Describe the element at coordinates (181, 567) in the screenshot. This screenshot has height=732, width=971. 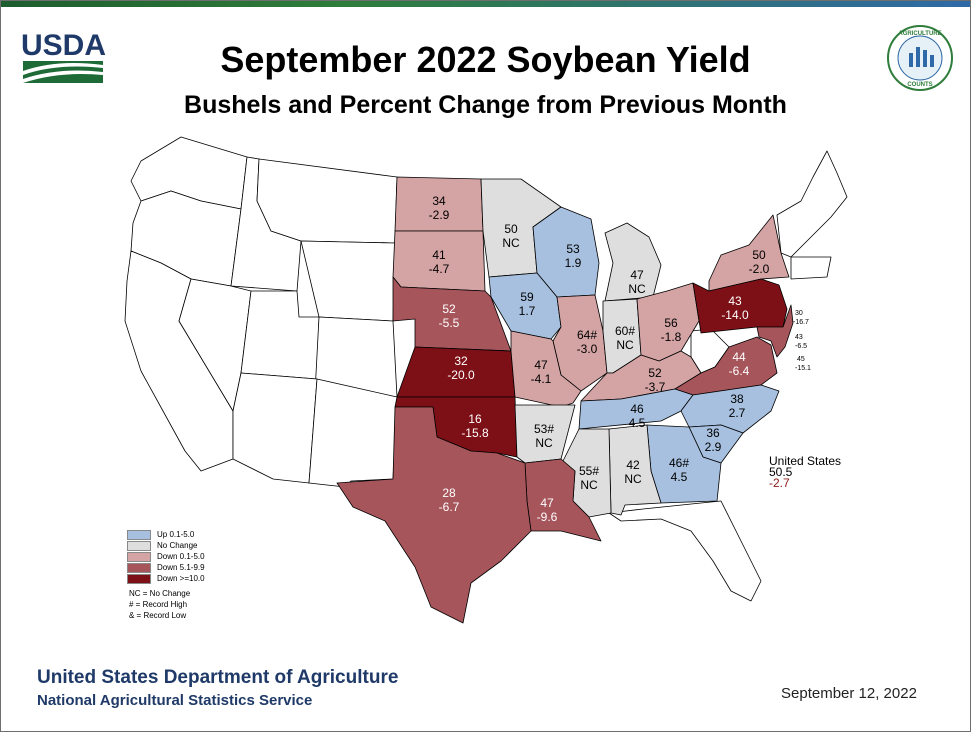
I see `legend-label: Down 5.1-9.9` at that location.